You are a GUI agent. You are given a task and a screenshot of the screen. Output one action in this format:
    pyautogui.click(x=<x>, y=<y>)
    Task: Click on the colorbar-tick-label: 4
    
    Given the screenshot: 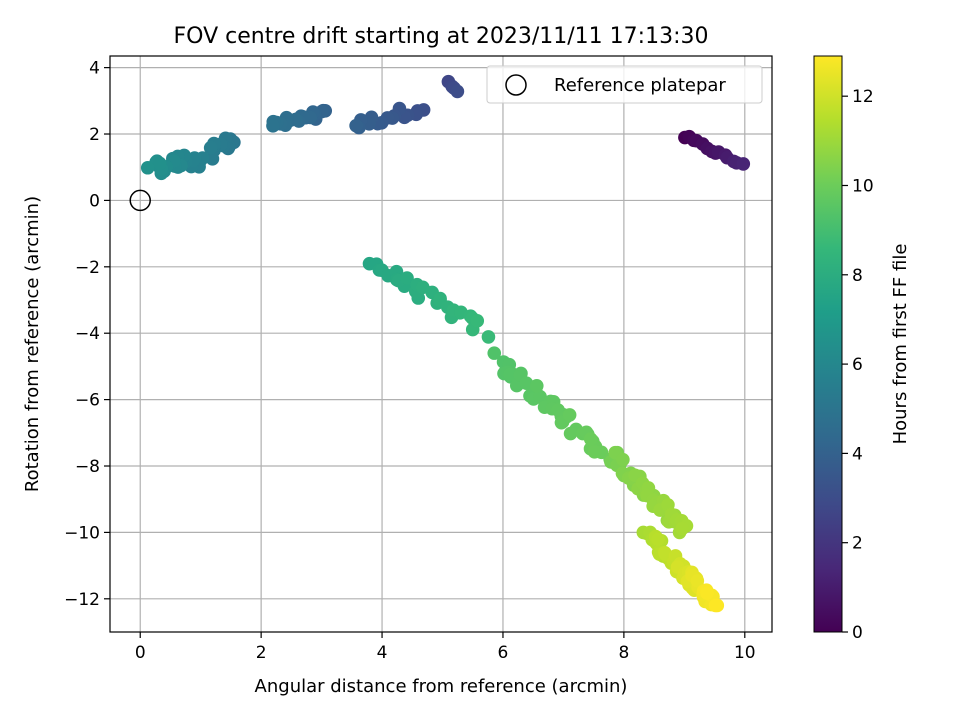 What is the action you would take?
    pyautogui.click(x=857, y=454)
    